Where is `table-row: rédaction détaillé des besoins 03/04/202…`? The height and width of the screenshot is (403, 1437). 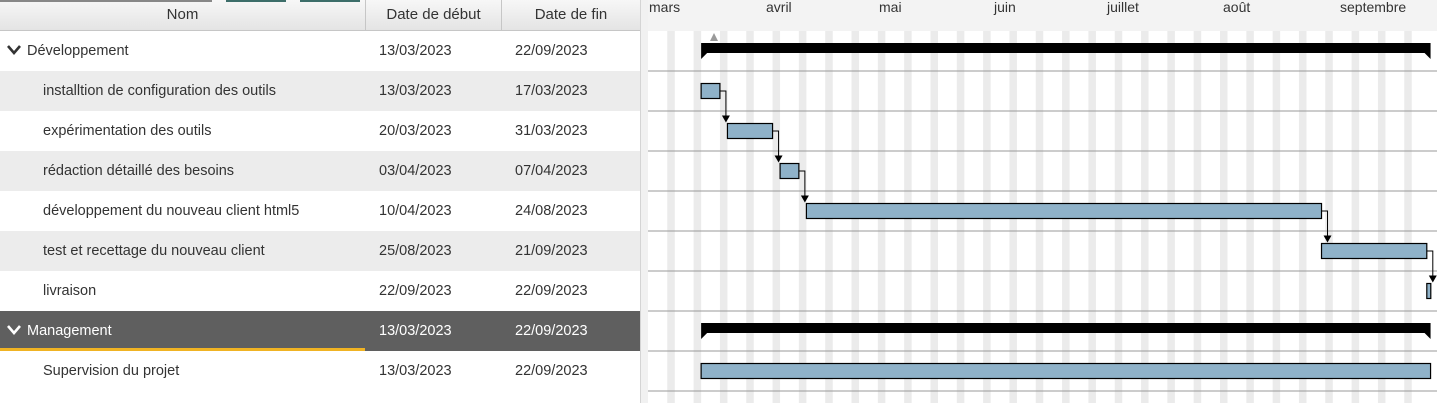
table-row: rédaction détaillé des besoins 03/04/202… is located at coordinates (320, 171).